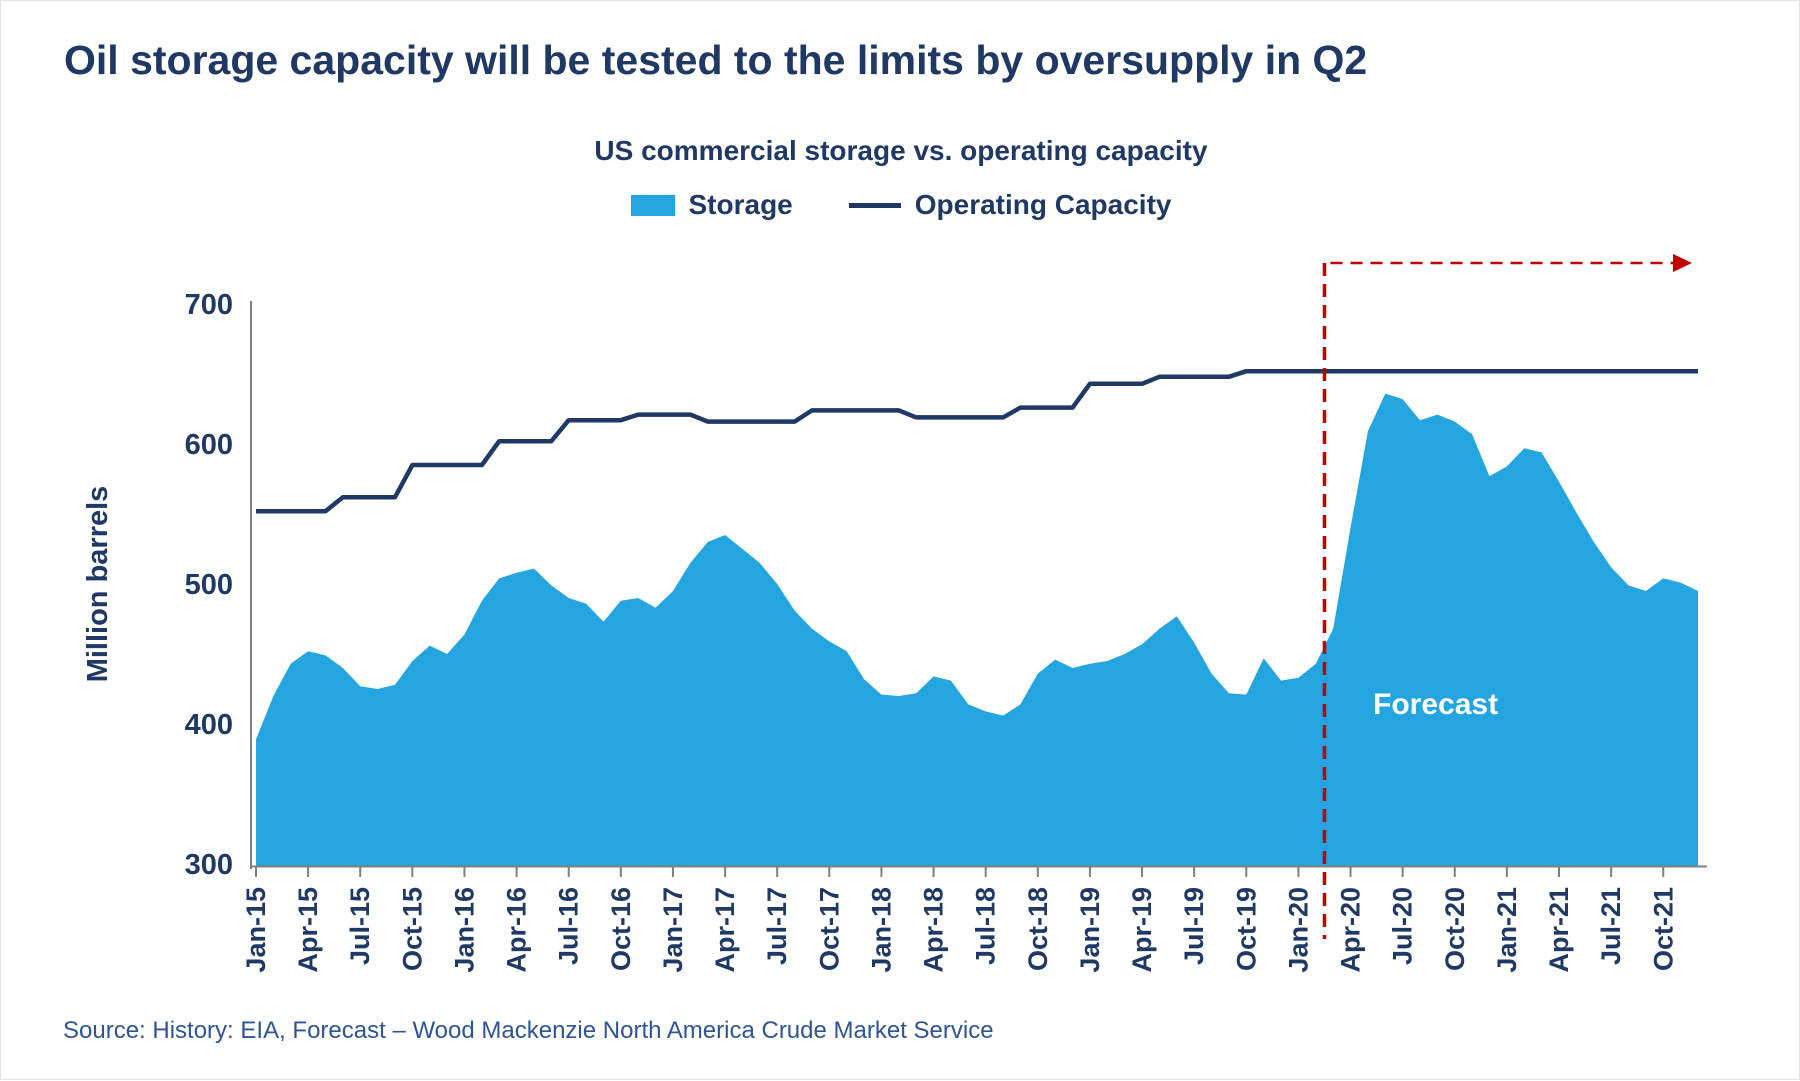 Image resolution: width=1800 pixels, height=1081 pixels. What do you see at coordinates (881, 930) in the screenshot?
I see `x-tick-label: Jan-18` at bounding box center [881, 930].